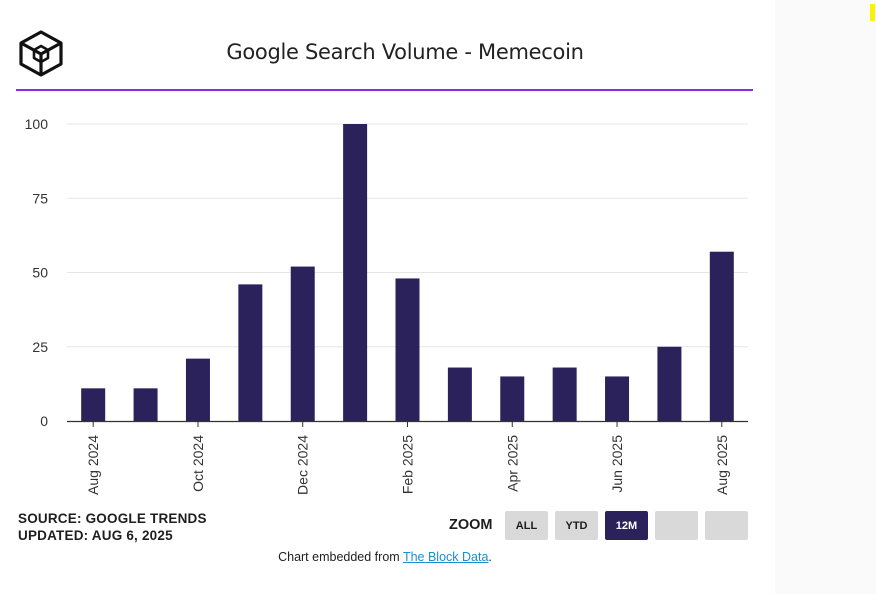  What do you see at coordinates (825, 297) in the screenshot?
I see `side-strip` at bounding box center [825, 297].